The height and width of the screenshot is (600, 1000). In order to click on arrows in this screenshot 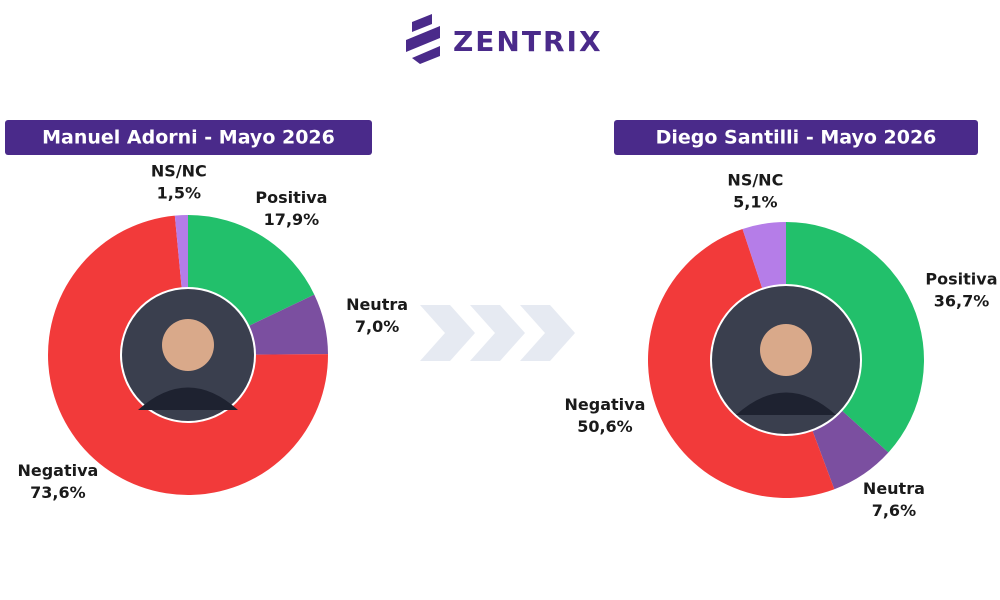, I will do `click(497, 333)`.